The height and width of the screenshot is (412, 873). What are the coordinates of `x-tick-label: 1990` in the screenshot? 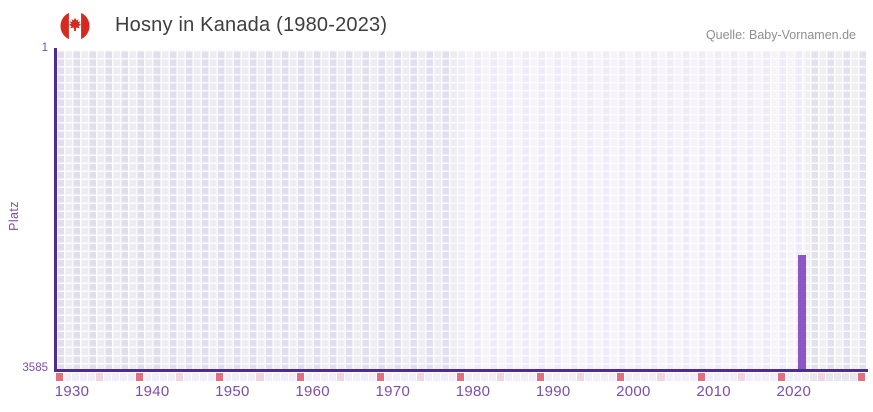 It's located at (553, 391).